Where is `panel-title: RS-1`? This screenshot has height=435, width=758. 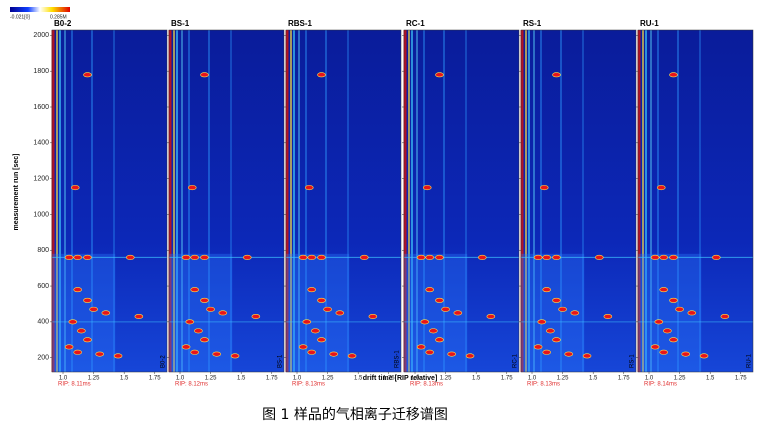 panel-title: RS-1 is located at coordinates (532, 23).